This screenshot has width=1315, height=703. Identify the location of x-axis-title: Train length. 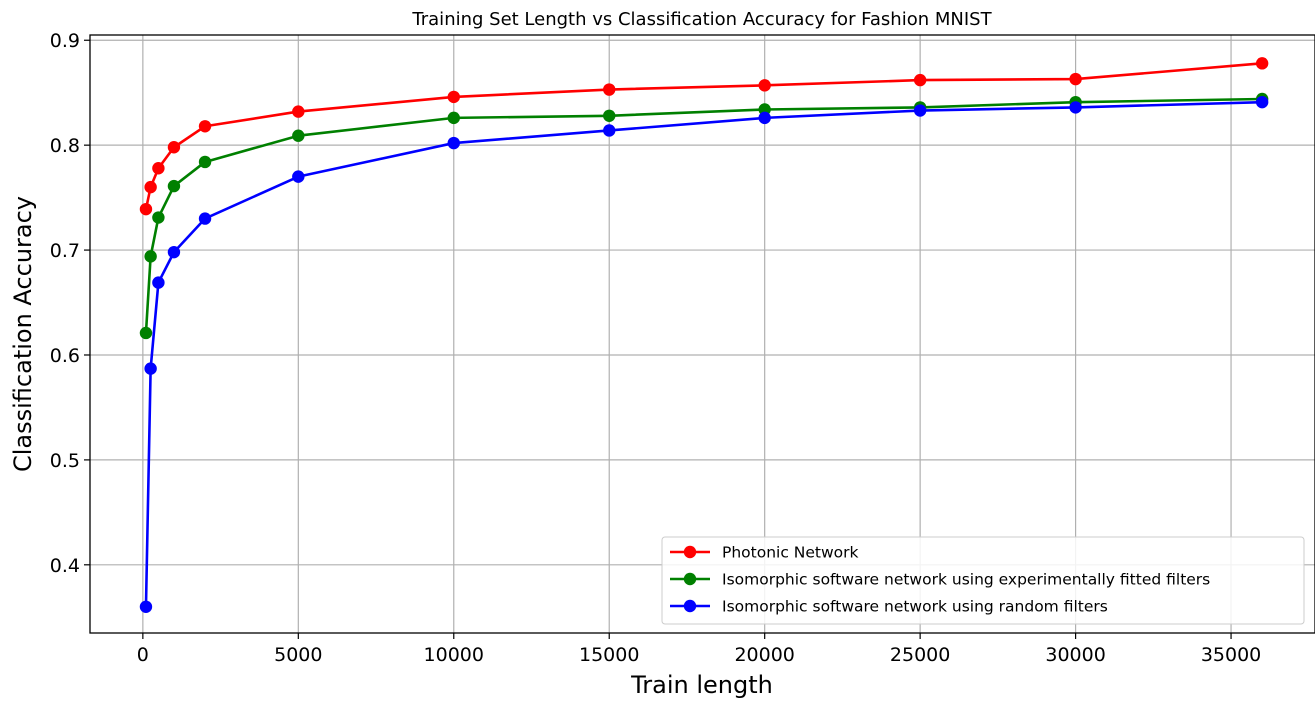
(701, 685).